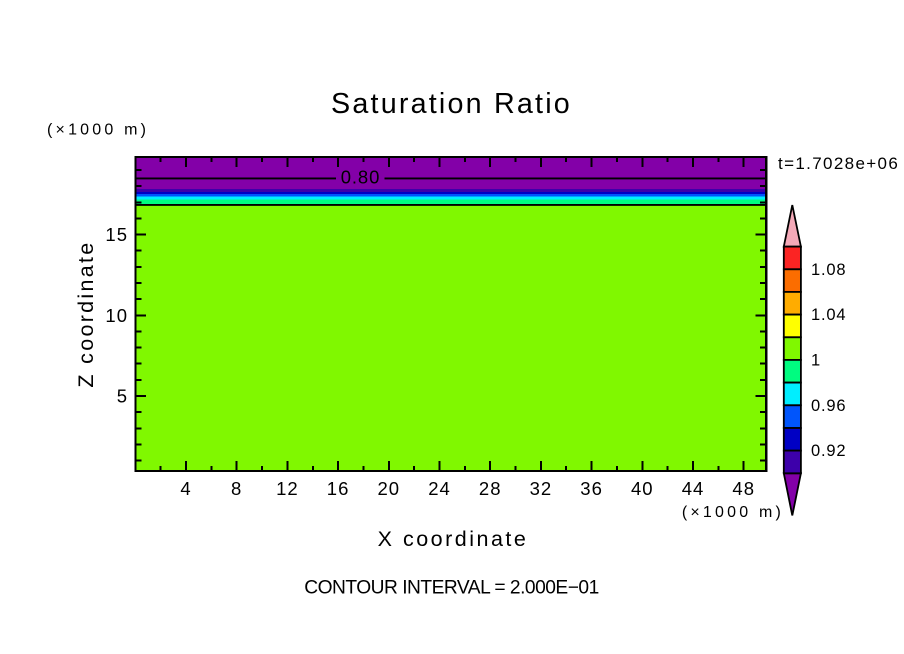 This screenshot has height=654, width=904. Describe the element at coordinates (743, 488) in the screenshot. I see `svg-text: 48` at that location.